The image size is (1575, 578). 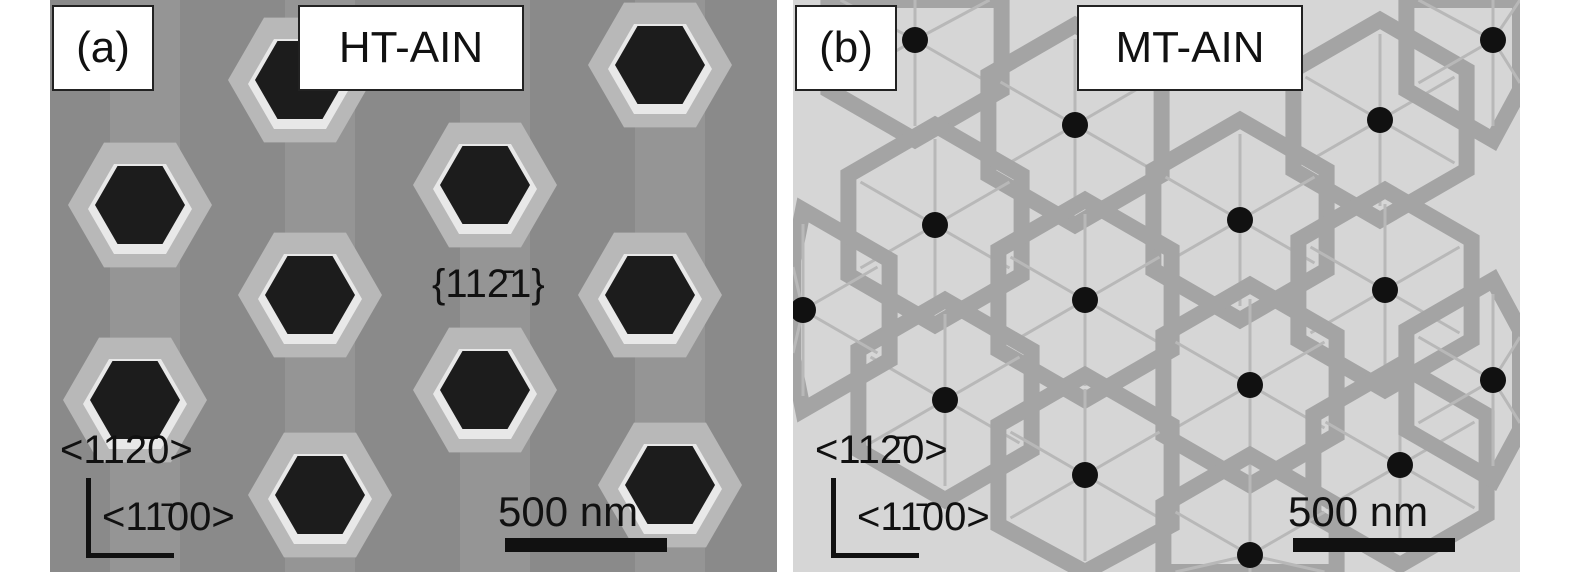 What do you see at coordinates (126, 450) in the screenshot?
I see `direction-up-label-a: <112̄0>` at bounding box center [126, 450].